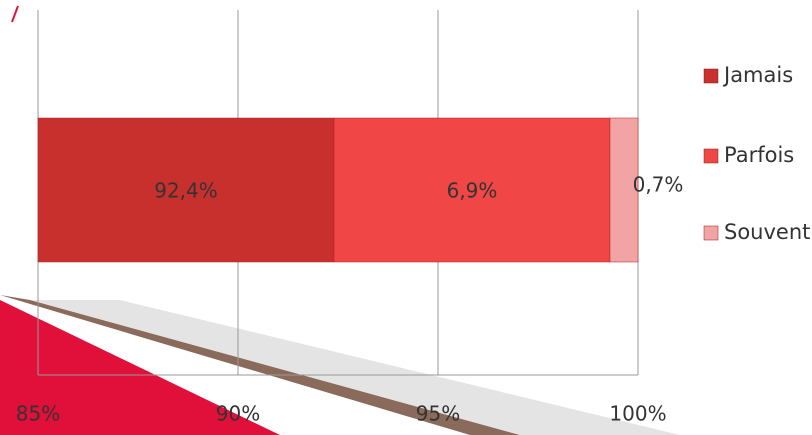 The height and width of the screenshot is (435, 812). I want to click on data-label: 6,9%, so click(472, 191).